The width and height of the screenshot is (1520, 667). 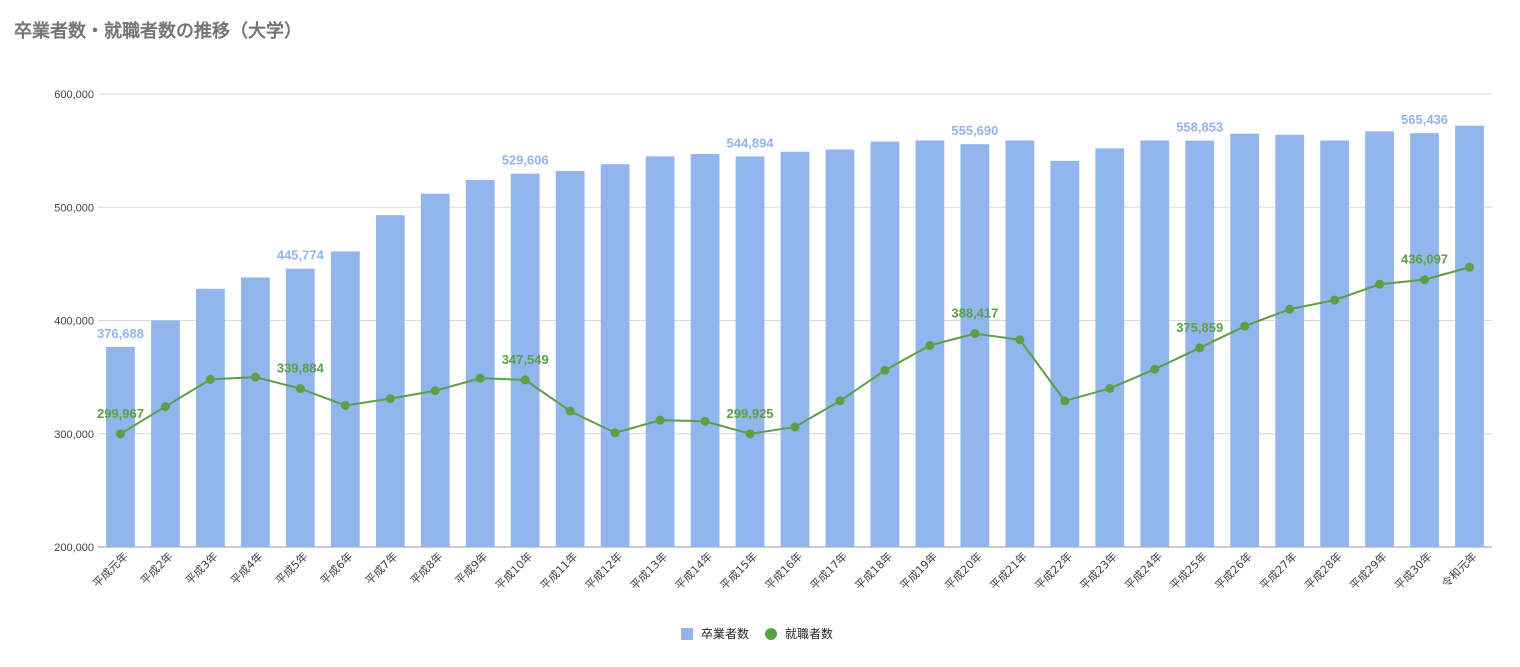 I want to click on x-tick-label: 平成2年, so click(x=156, y=568).